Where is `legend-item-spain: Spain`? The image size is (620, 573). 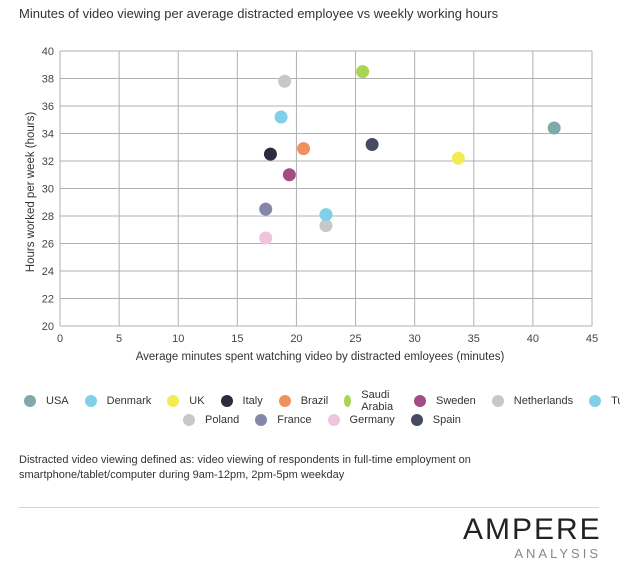 legend-item-spain: Spain is located at coordinates (435, 420).